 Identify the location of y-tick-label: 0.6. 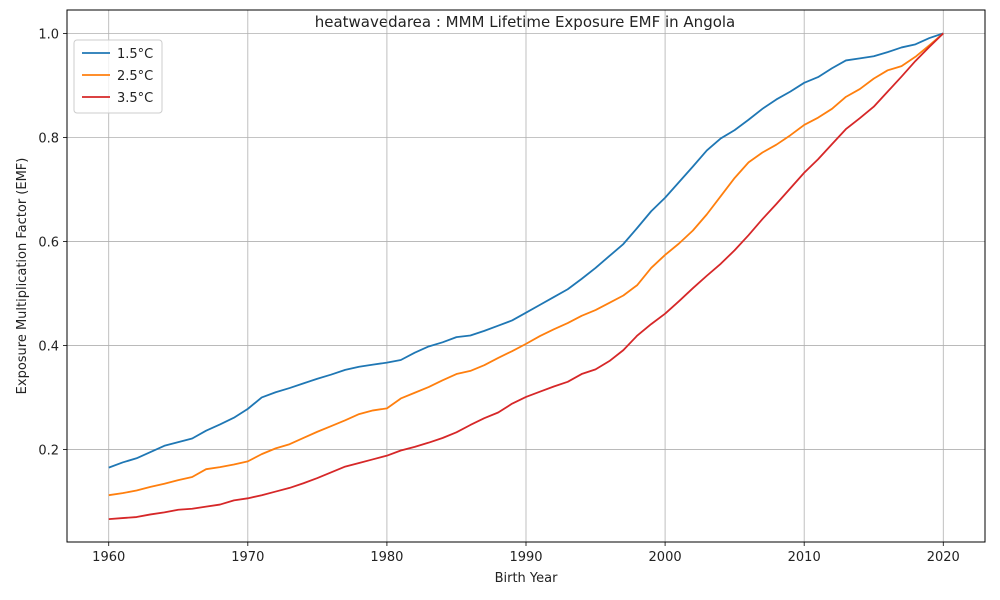
(48, 242).